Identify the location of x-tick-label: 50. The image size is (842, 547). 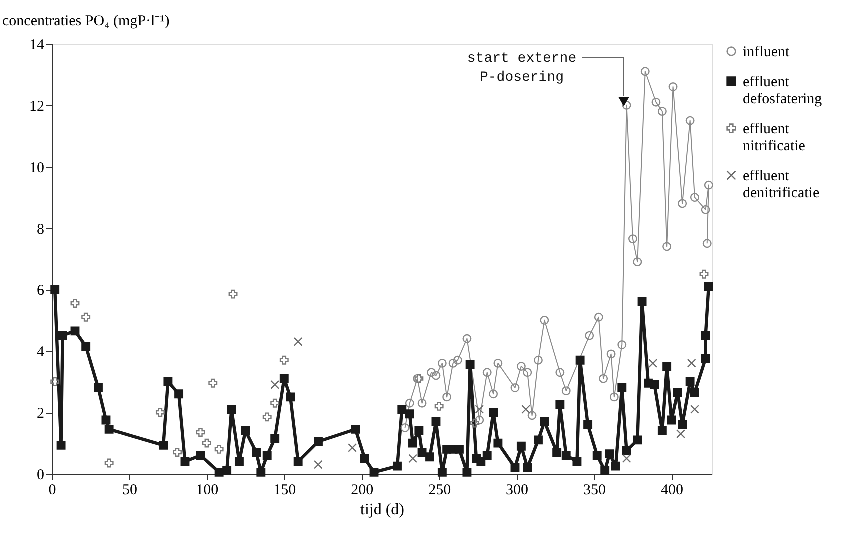
(130, 490).